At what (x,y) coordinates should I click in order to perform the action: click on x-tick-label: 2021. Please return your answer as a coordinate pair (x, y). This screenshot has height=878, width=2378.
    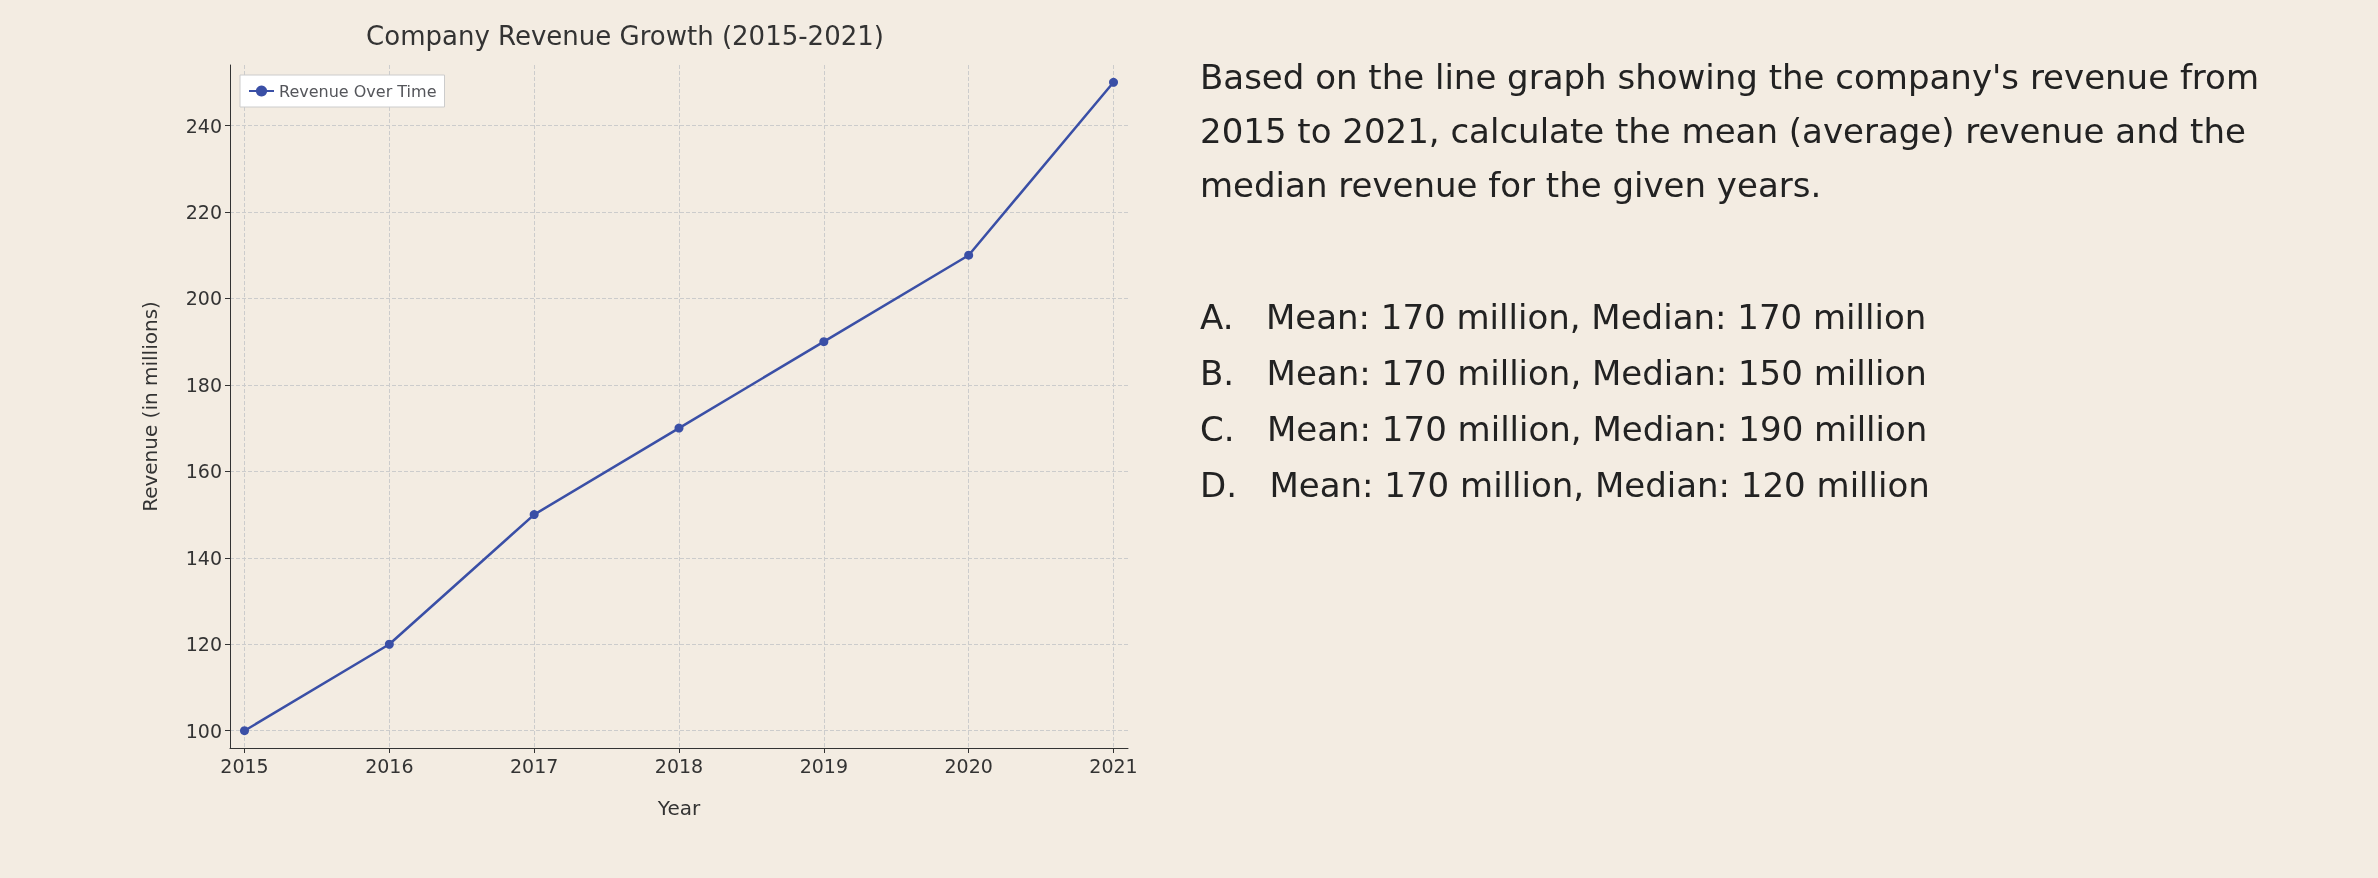
    Looking at the image, I should click on (1113, 765).